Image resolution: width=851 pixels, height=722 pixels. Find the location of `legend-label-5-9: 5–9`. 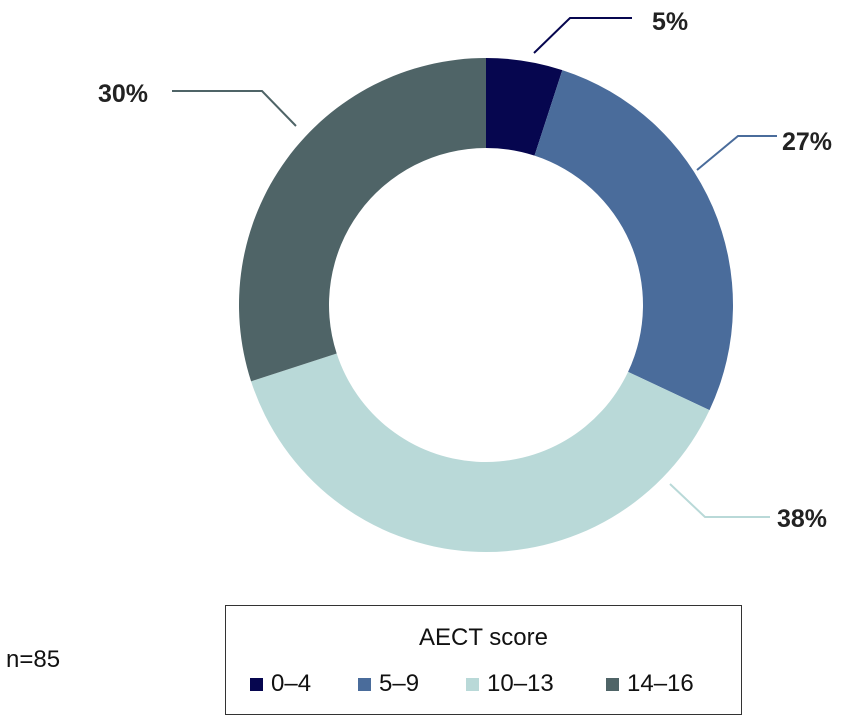

legend-label-5-9: 5–9 is located at coordinates (399, 683).